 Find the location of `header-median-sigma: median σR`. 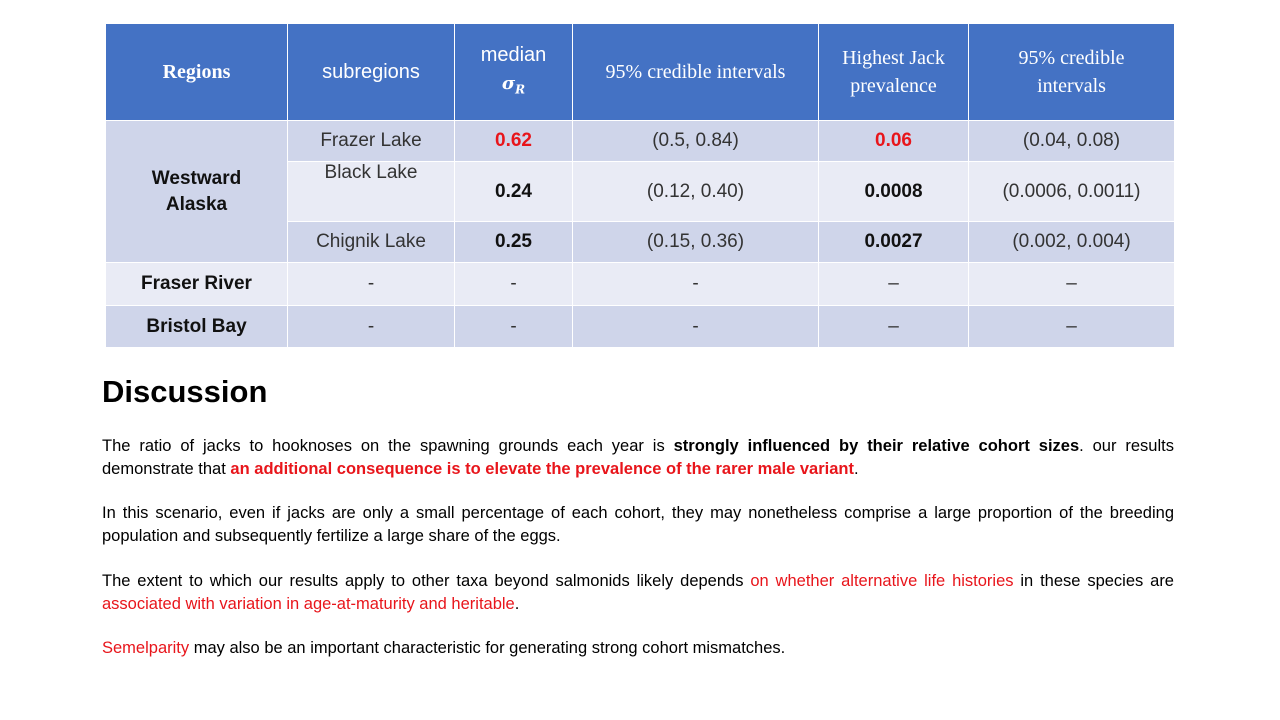

header-median-sigma: median σR is located at coordinates (513, 72).